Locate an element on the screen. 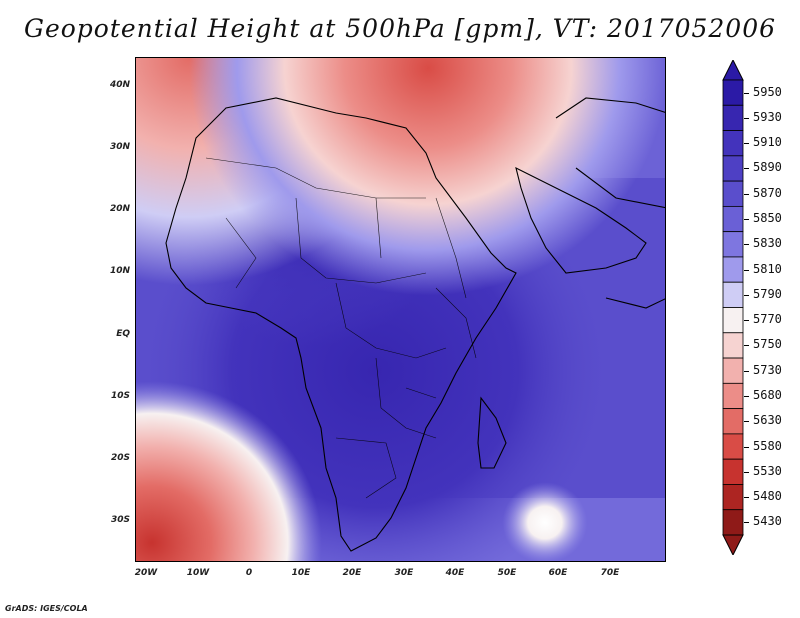 Image resolution: width=800 pixels, height=618 pixels. lon-label-60e: 60E is located at coordinates (558, 573).